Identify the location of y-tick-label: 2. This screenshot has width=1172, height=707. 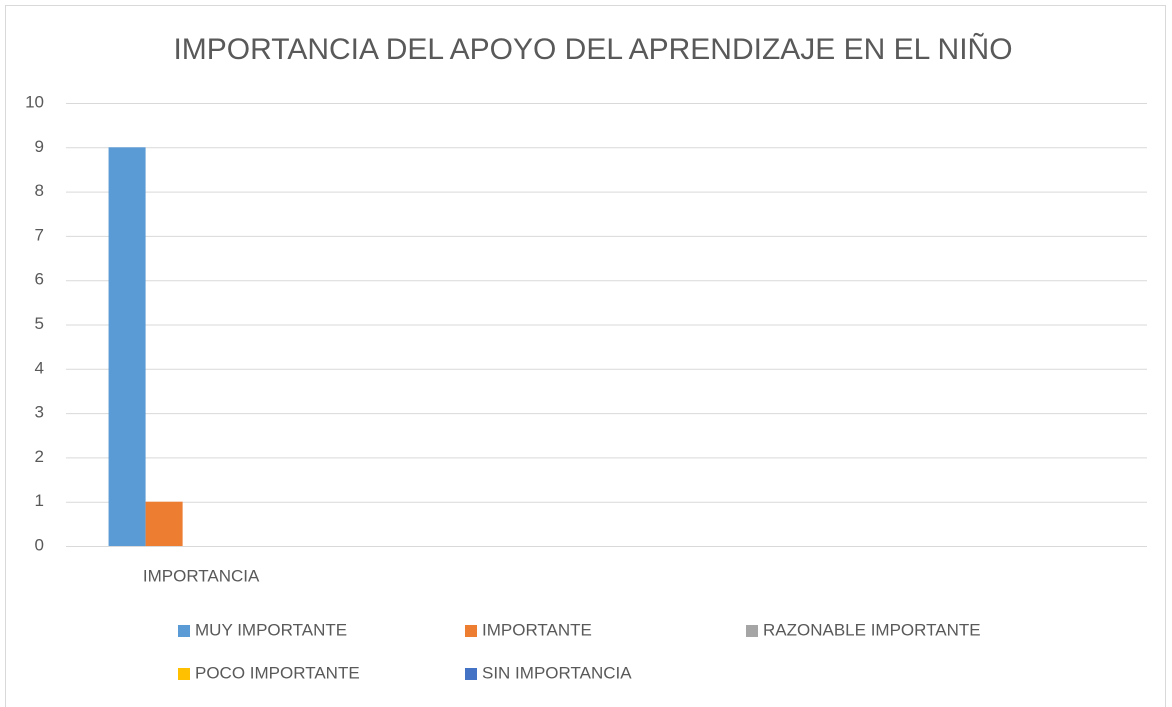
(39, 456).